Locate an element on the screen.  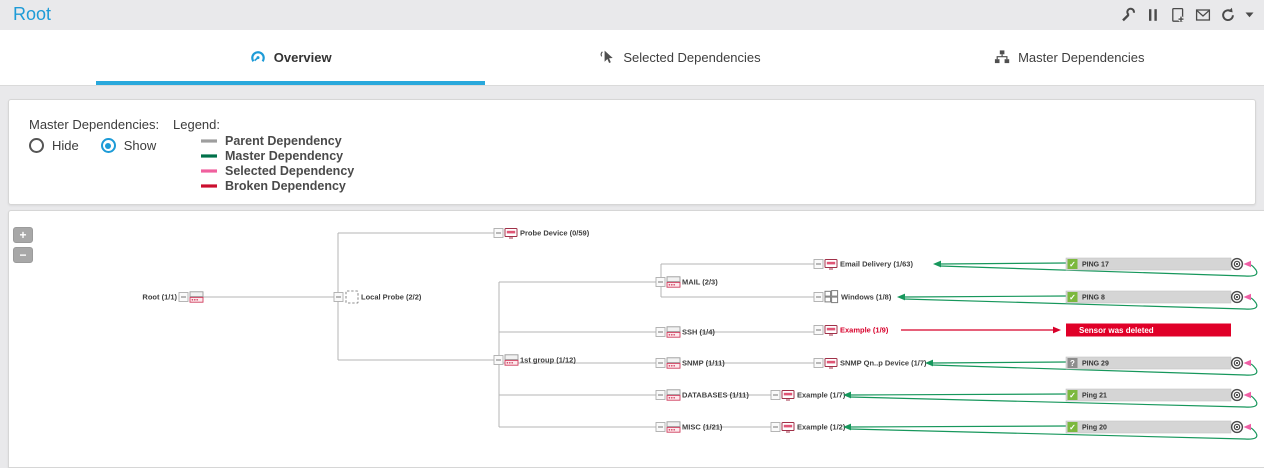
node-root: Root (1/1) is located at coordinates (173, 297).